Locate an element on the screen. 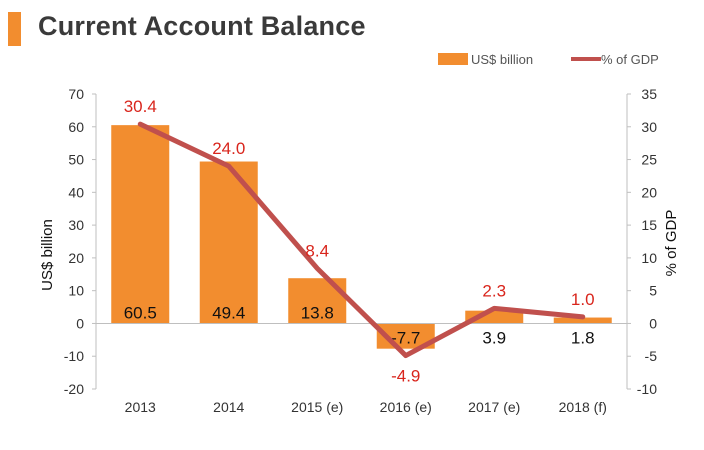 The image size is (704, 450). bar-data-label: 13.8 is located at coordinates (317, 312).